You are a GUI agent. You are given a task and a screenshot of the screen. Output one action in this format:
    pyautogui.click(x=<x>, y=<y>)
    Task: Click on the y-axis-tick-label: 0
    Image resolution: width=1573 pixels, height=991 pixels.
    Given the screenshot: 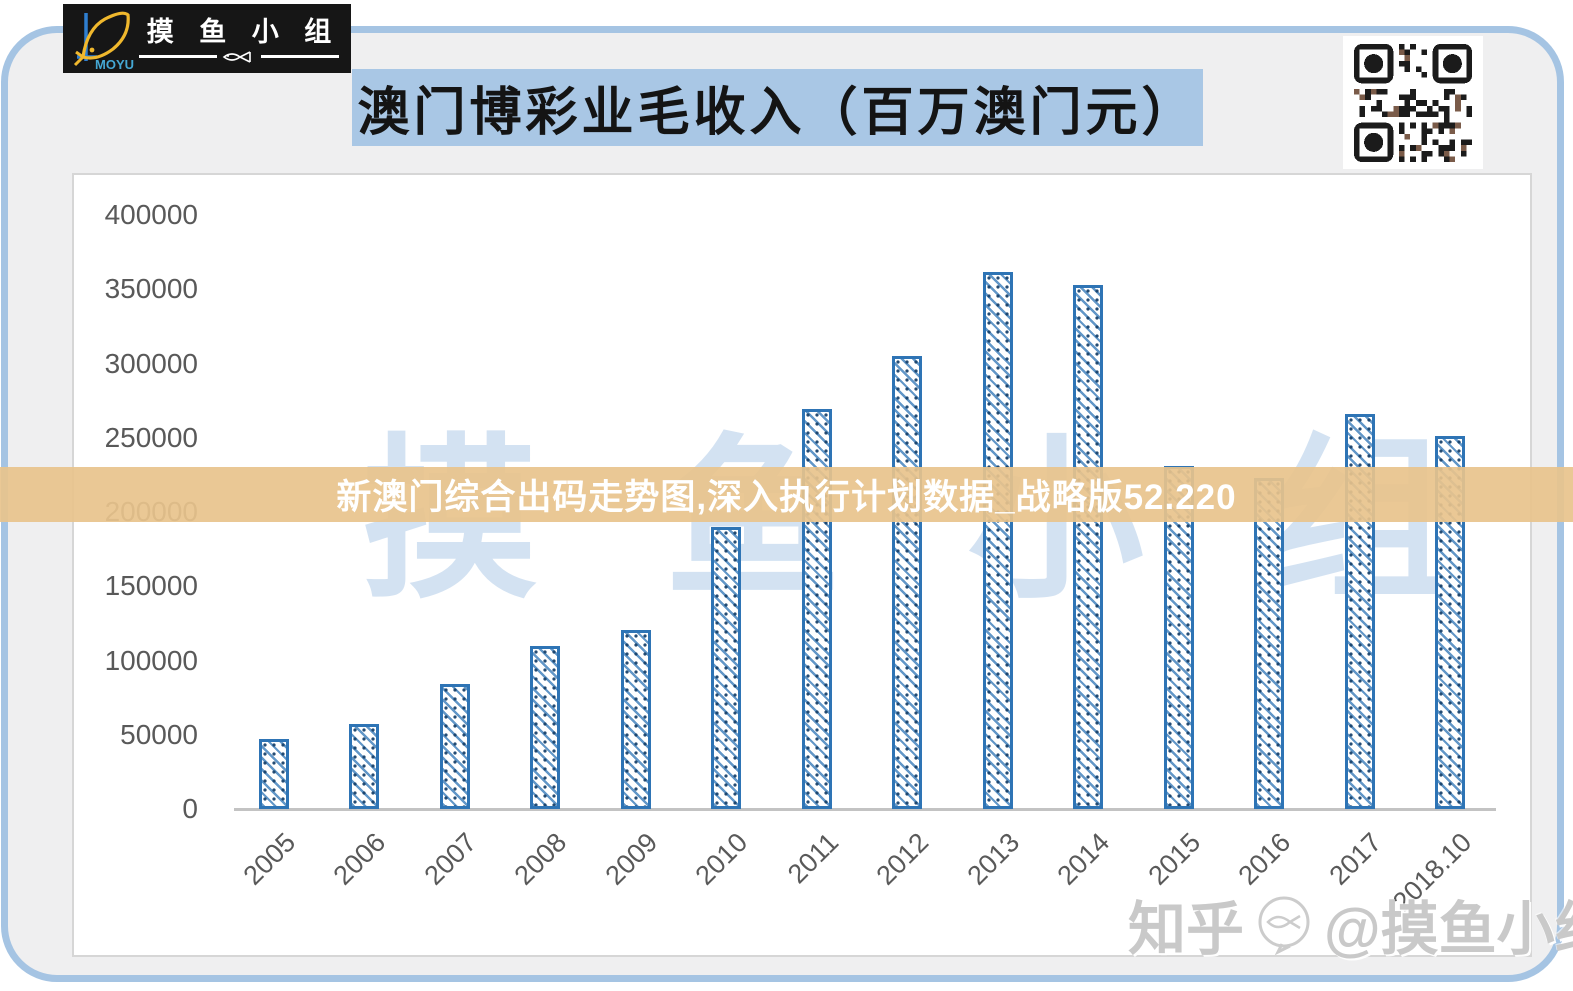 What is the action you would take?
    pyautogui.click(x=190, y=808)
    